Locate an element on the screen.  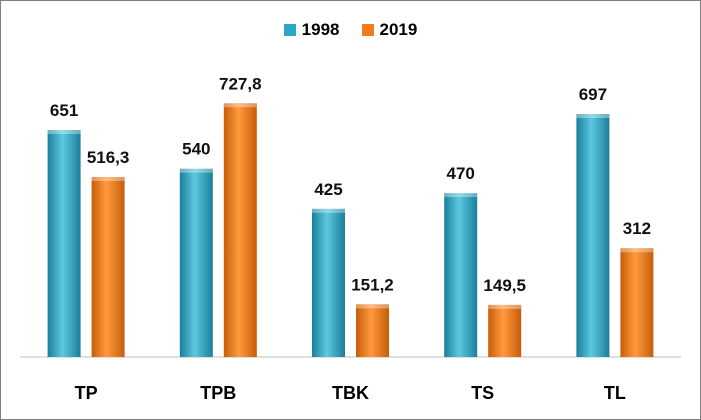
bar-bevel-tpb-1998 is located at coordinates (196, 170).